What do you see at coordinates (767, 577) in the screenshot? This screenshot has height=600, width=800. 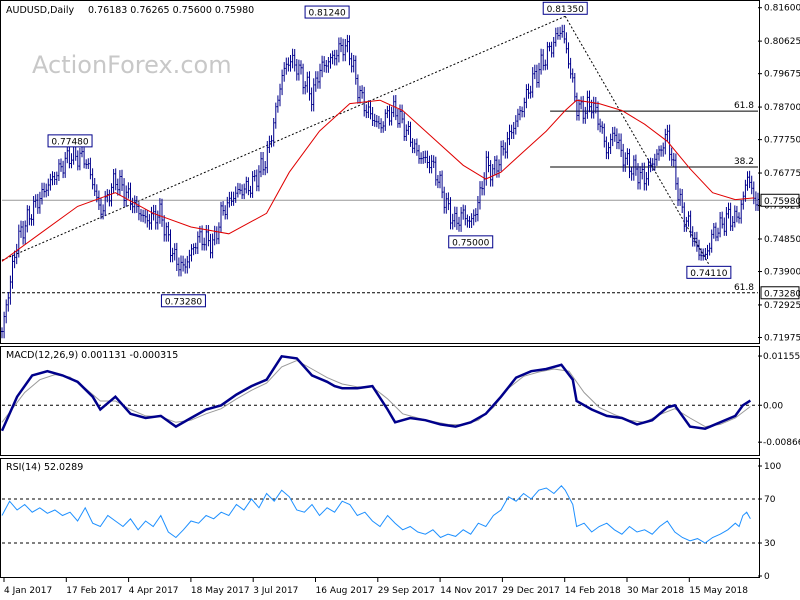 I see `rsi-y-tick-label: 0` at bounding box center [767, 577].